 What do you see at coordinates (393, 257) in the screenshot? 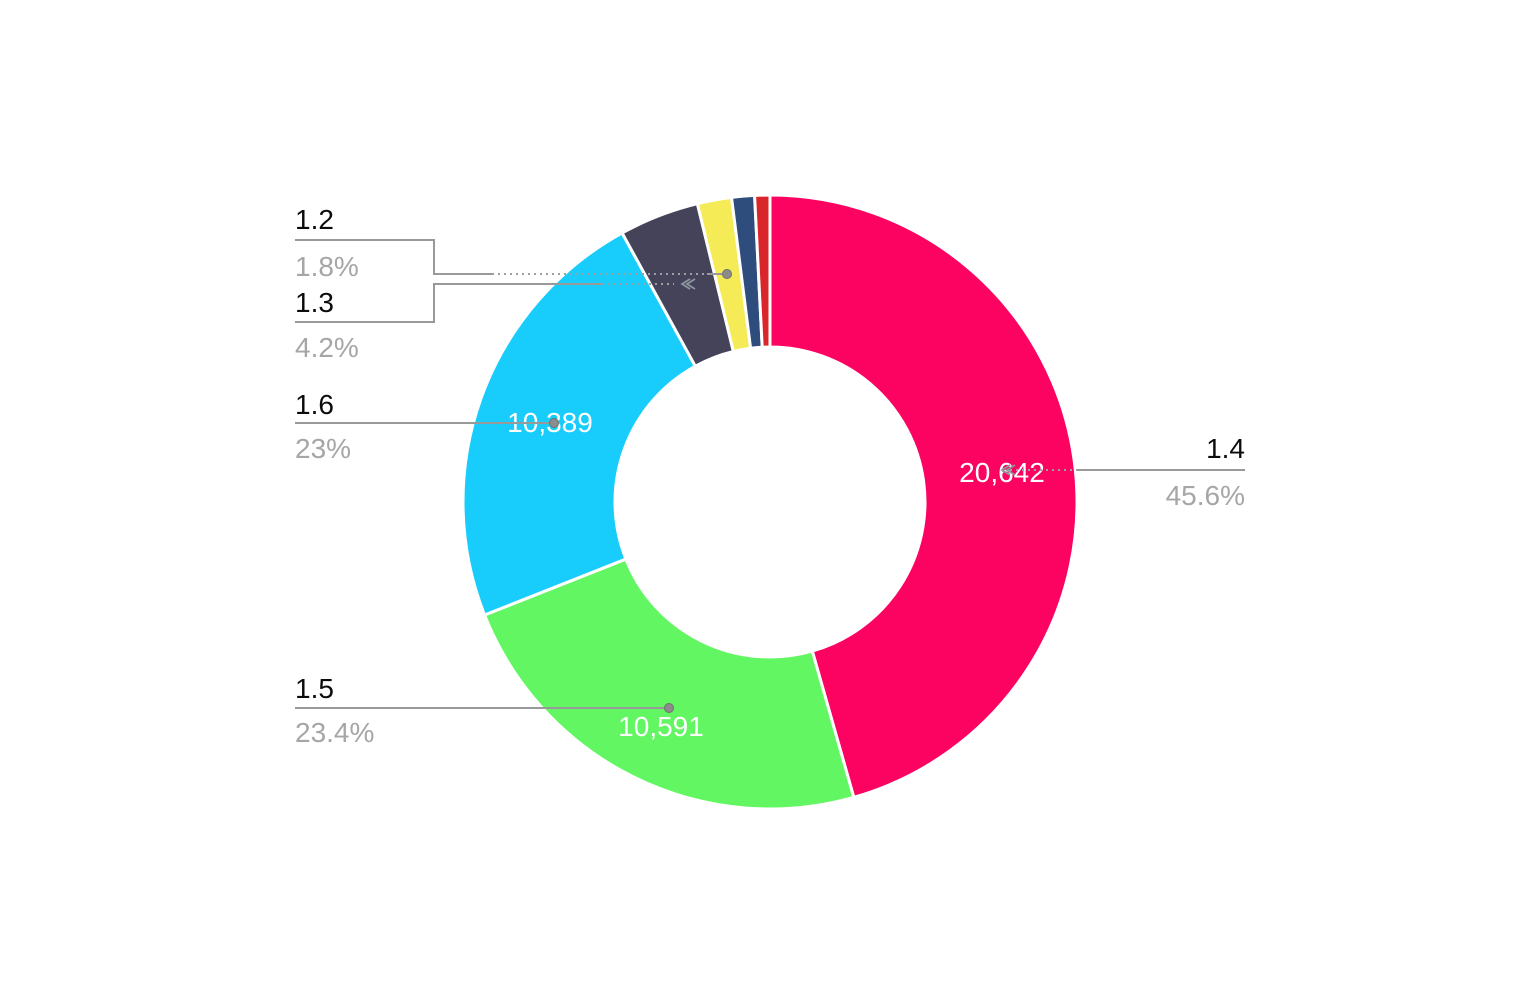
I see `callout-line-1.2` at bounding box center [393, 257].